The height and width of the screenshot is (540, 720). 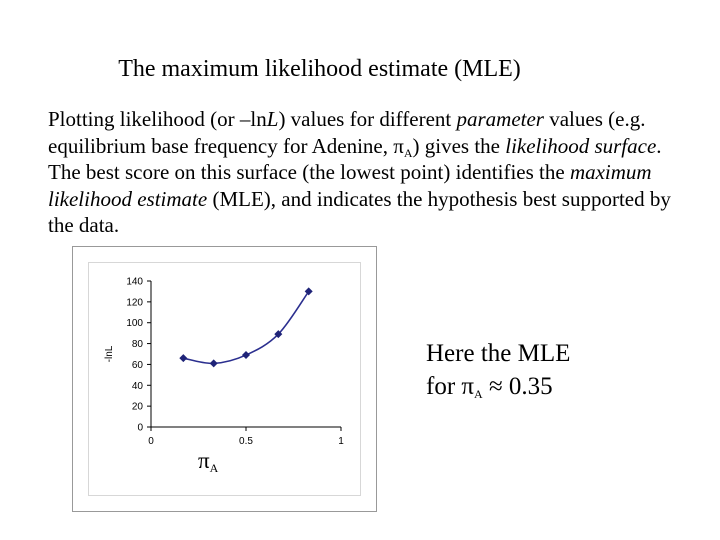 I want to click on y-tick-label: 40, so click(x=138, y=386).